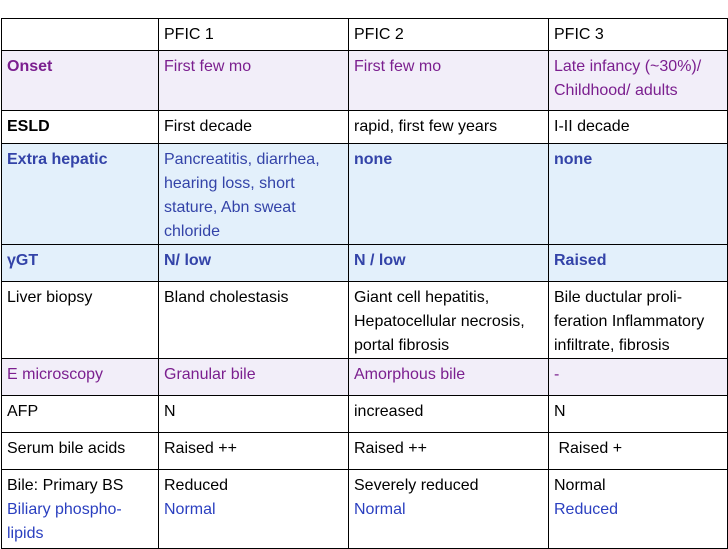 Image resolution: width=728 pixels, height=549 pixels. I want to click on row-label: γGT, so click(80, 263).